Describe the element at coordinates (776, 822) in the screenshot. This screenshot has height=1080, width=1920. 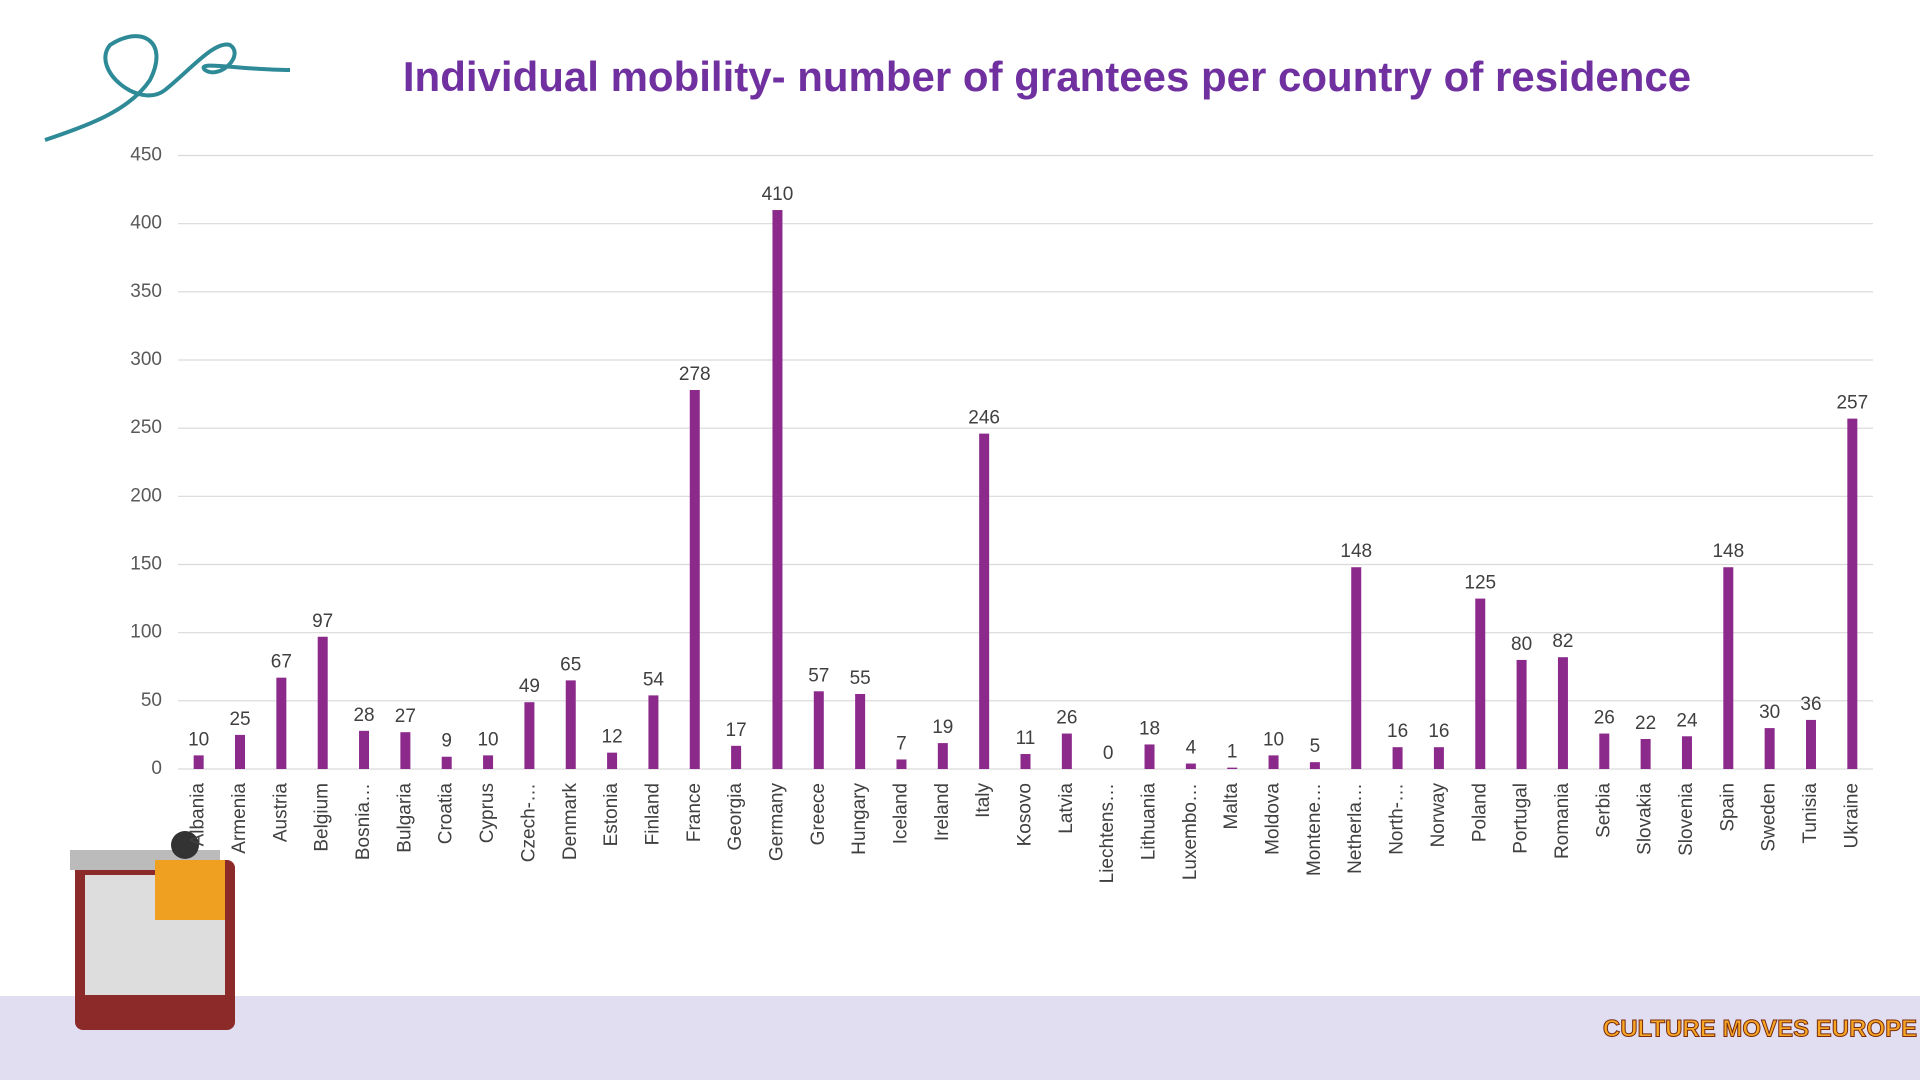
I see `x-tick-label: Germany` at that location.